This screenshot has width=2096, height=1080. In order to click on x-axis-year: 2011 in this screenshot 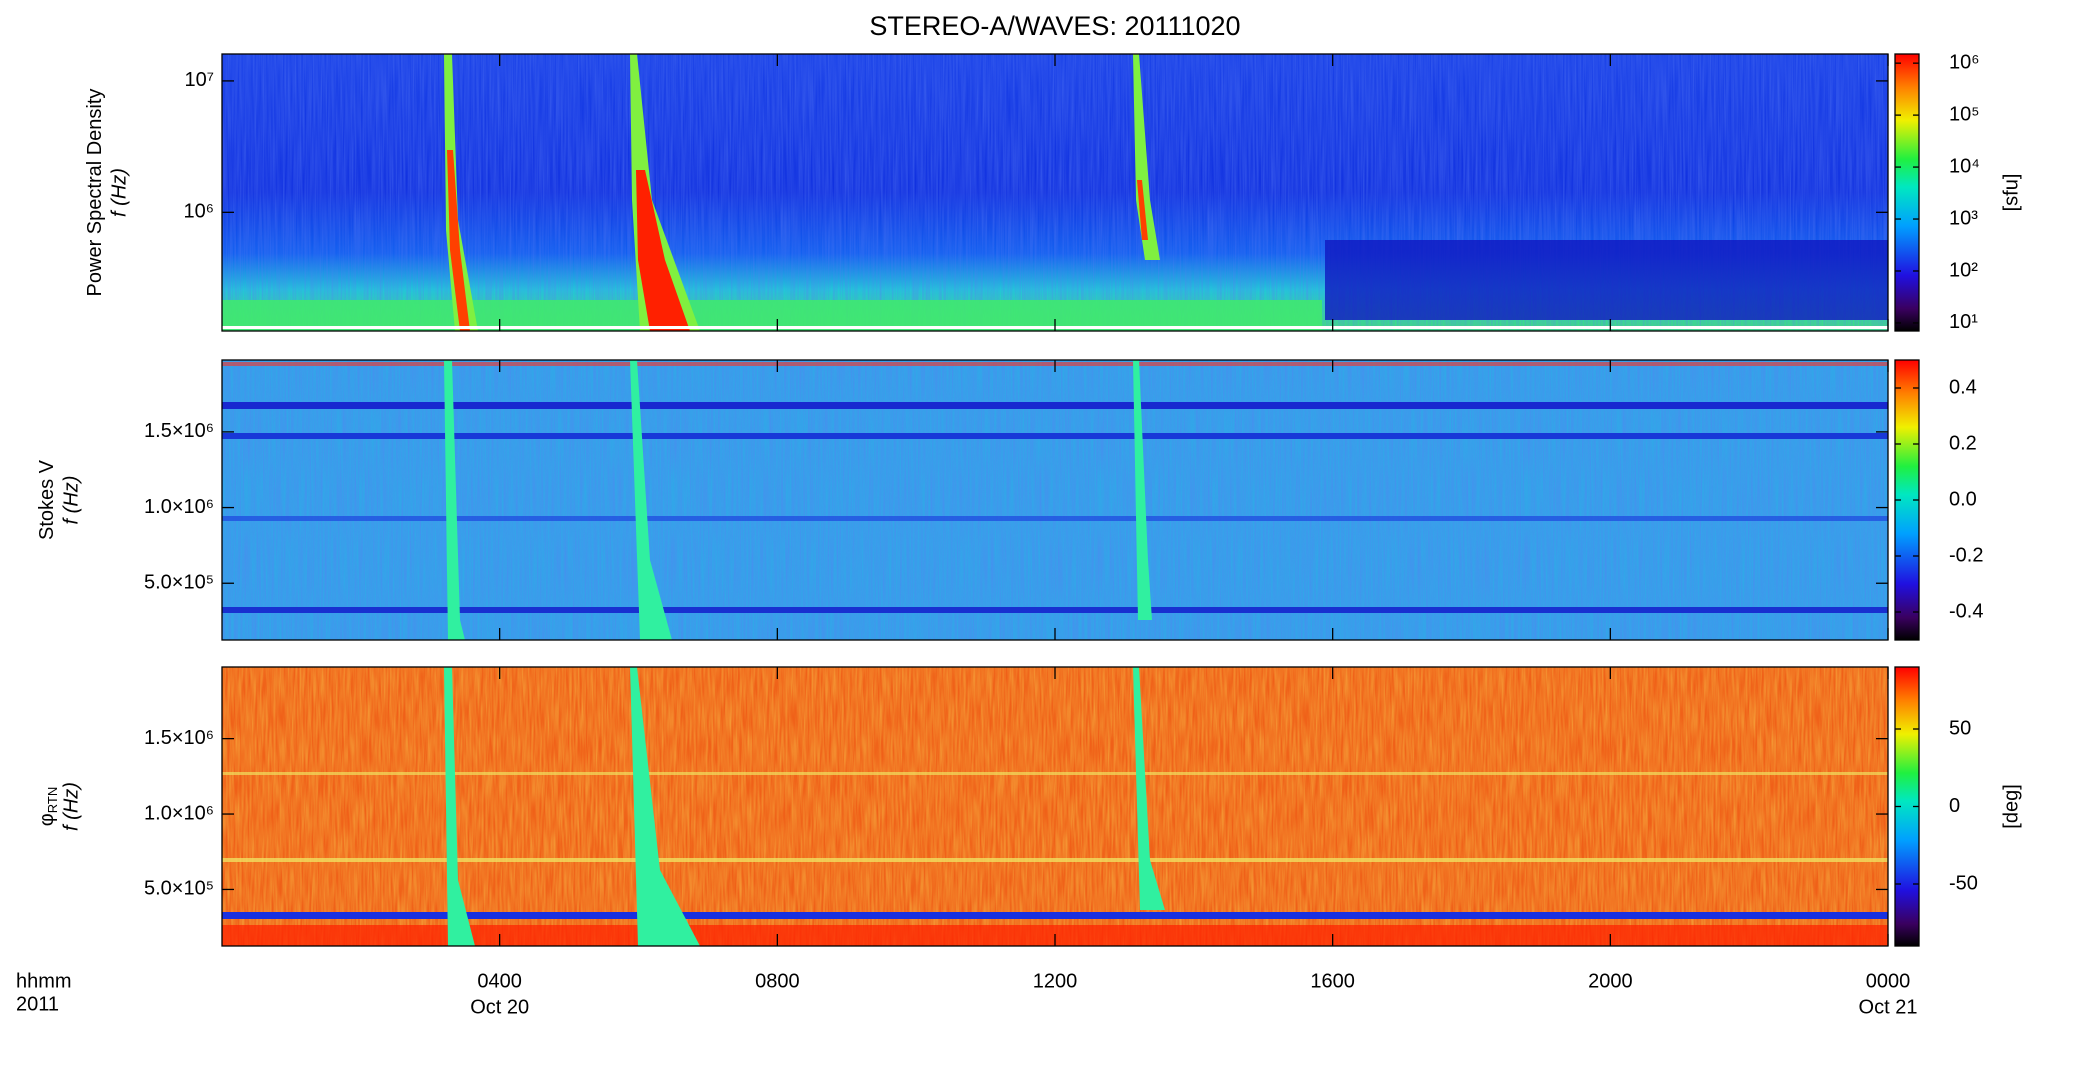, I will do `click(37, 1004)`.